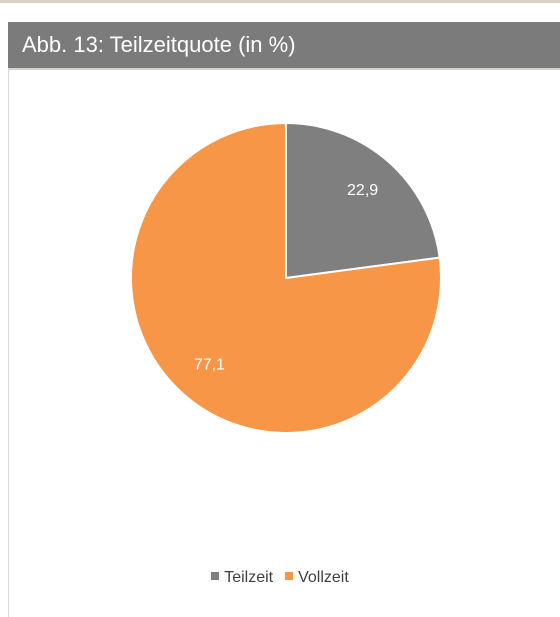 This screenshot has width=560, height=617. I want to click on chart-title: Abb. 13: Teilzeitquote (in %), so click(284, 45).